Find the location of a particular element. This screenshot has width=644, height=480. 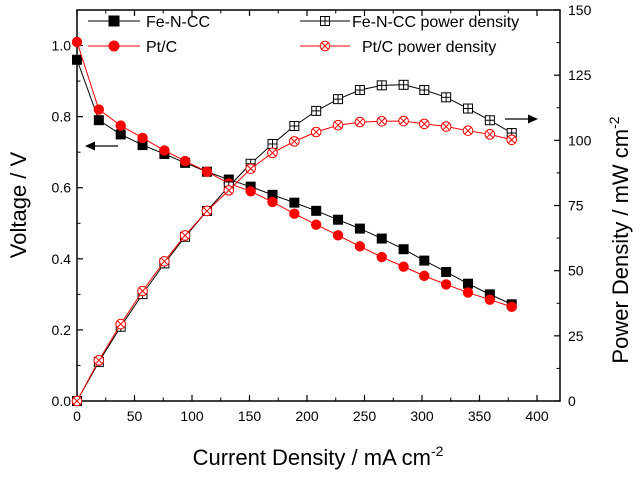

y-right-tick-label: 50 is located at coordinates (576, 271).